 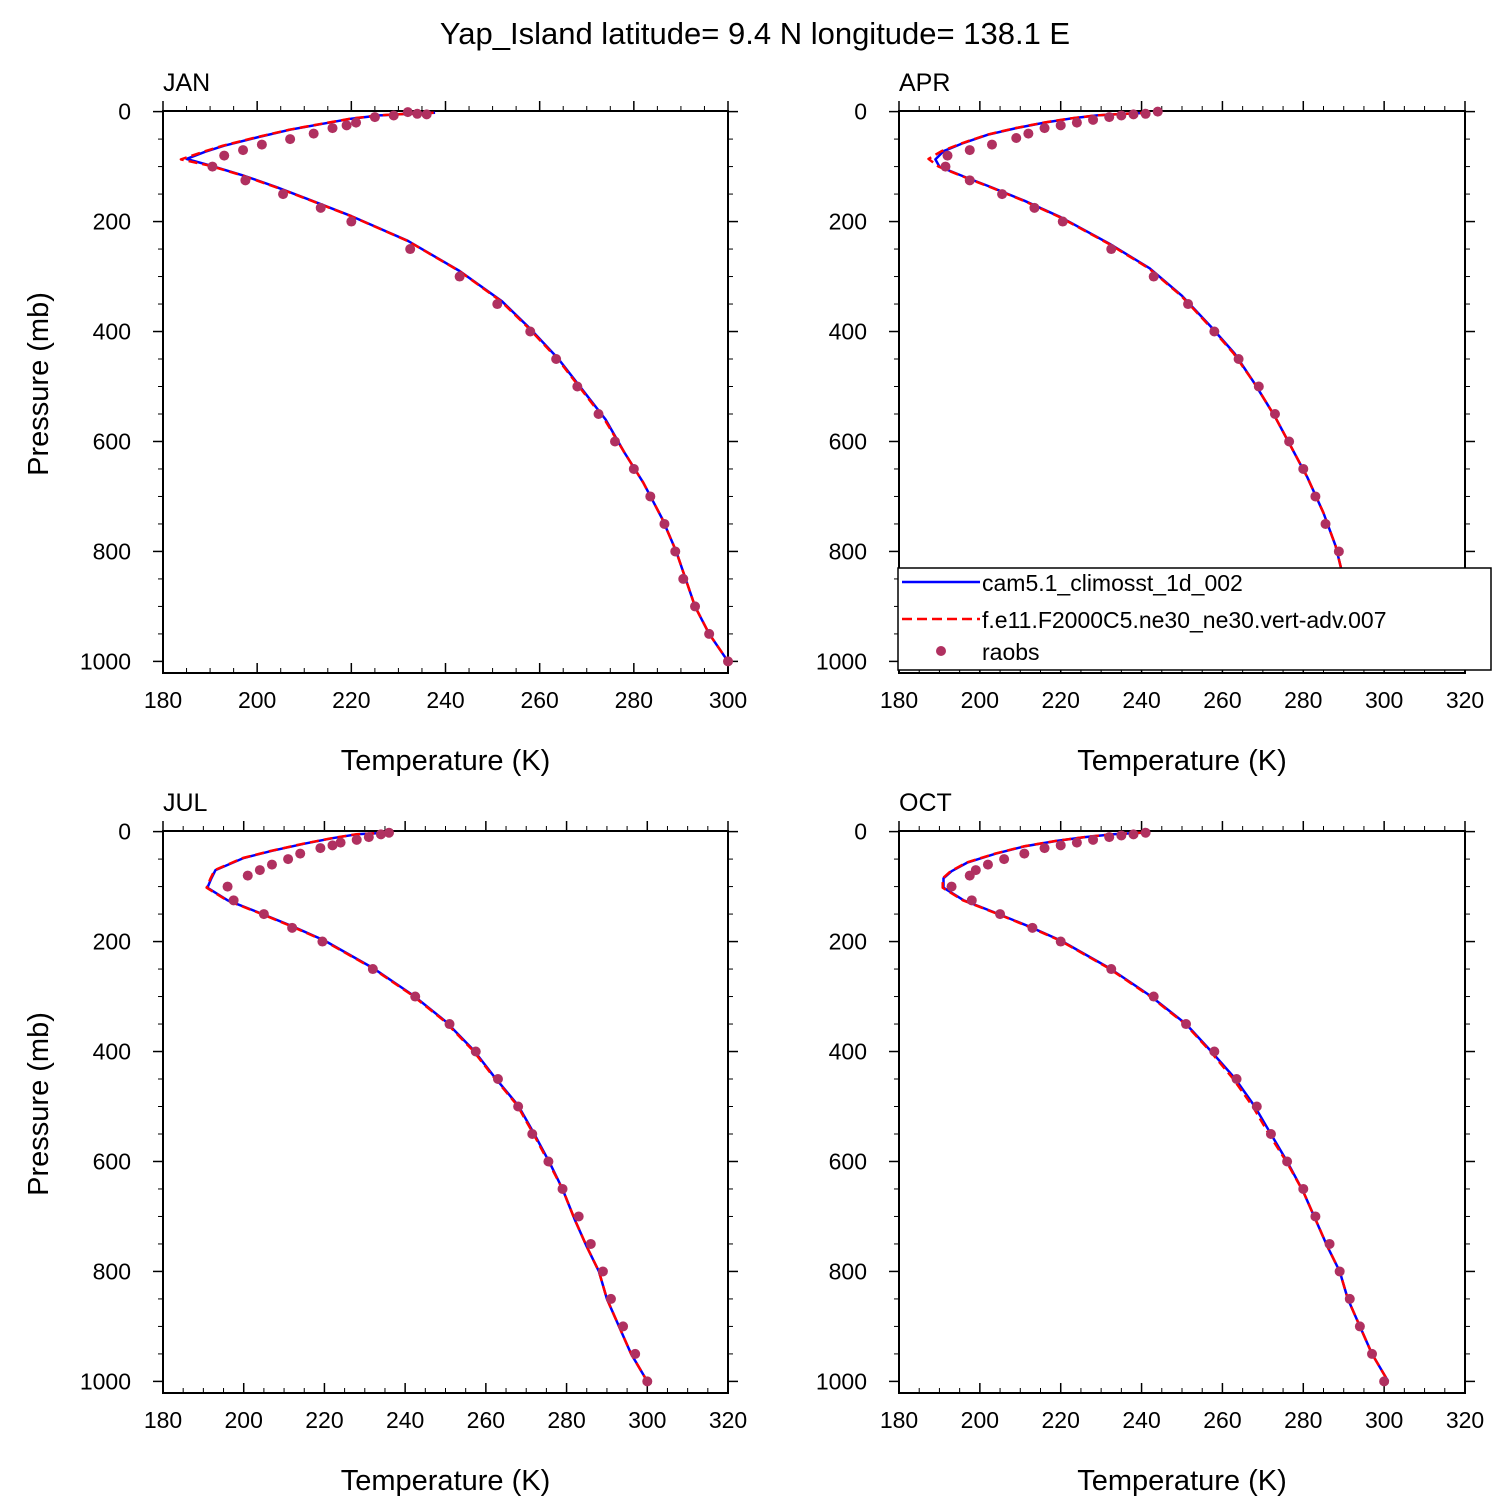 What do you see at coordinates (457, 387) in the screenshot?
I see `series-line-cam5` at bounding box center [457, 387].